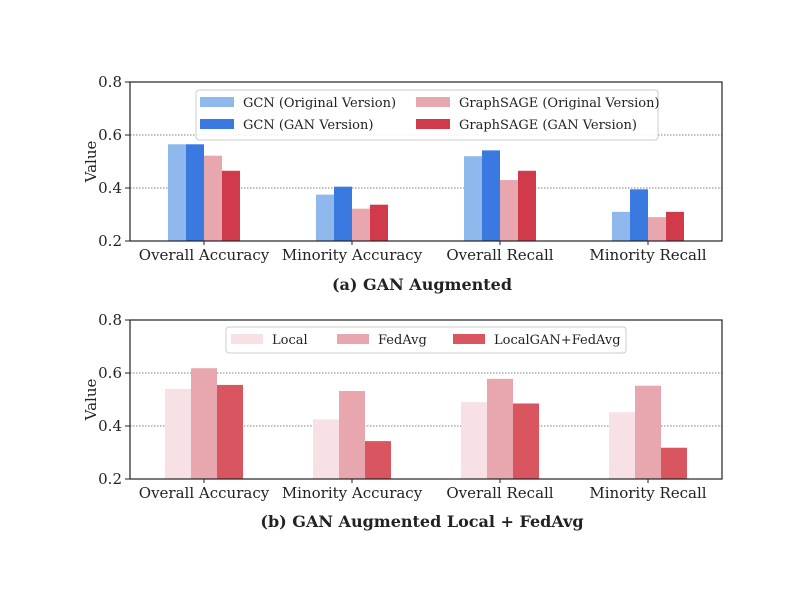 This screenshot has height=605, width=800. I want to click on chart-b-legend-label: LocalGAN+FedAvg, so click(557, 340).